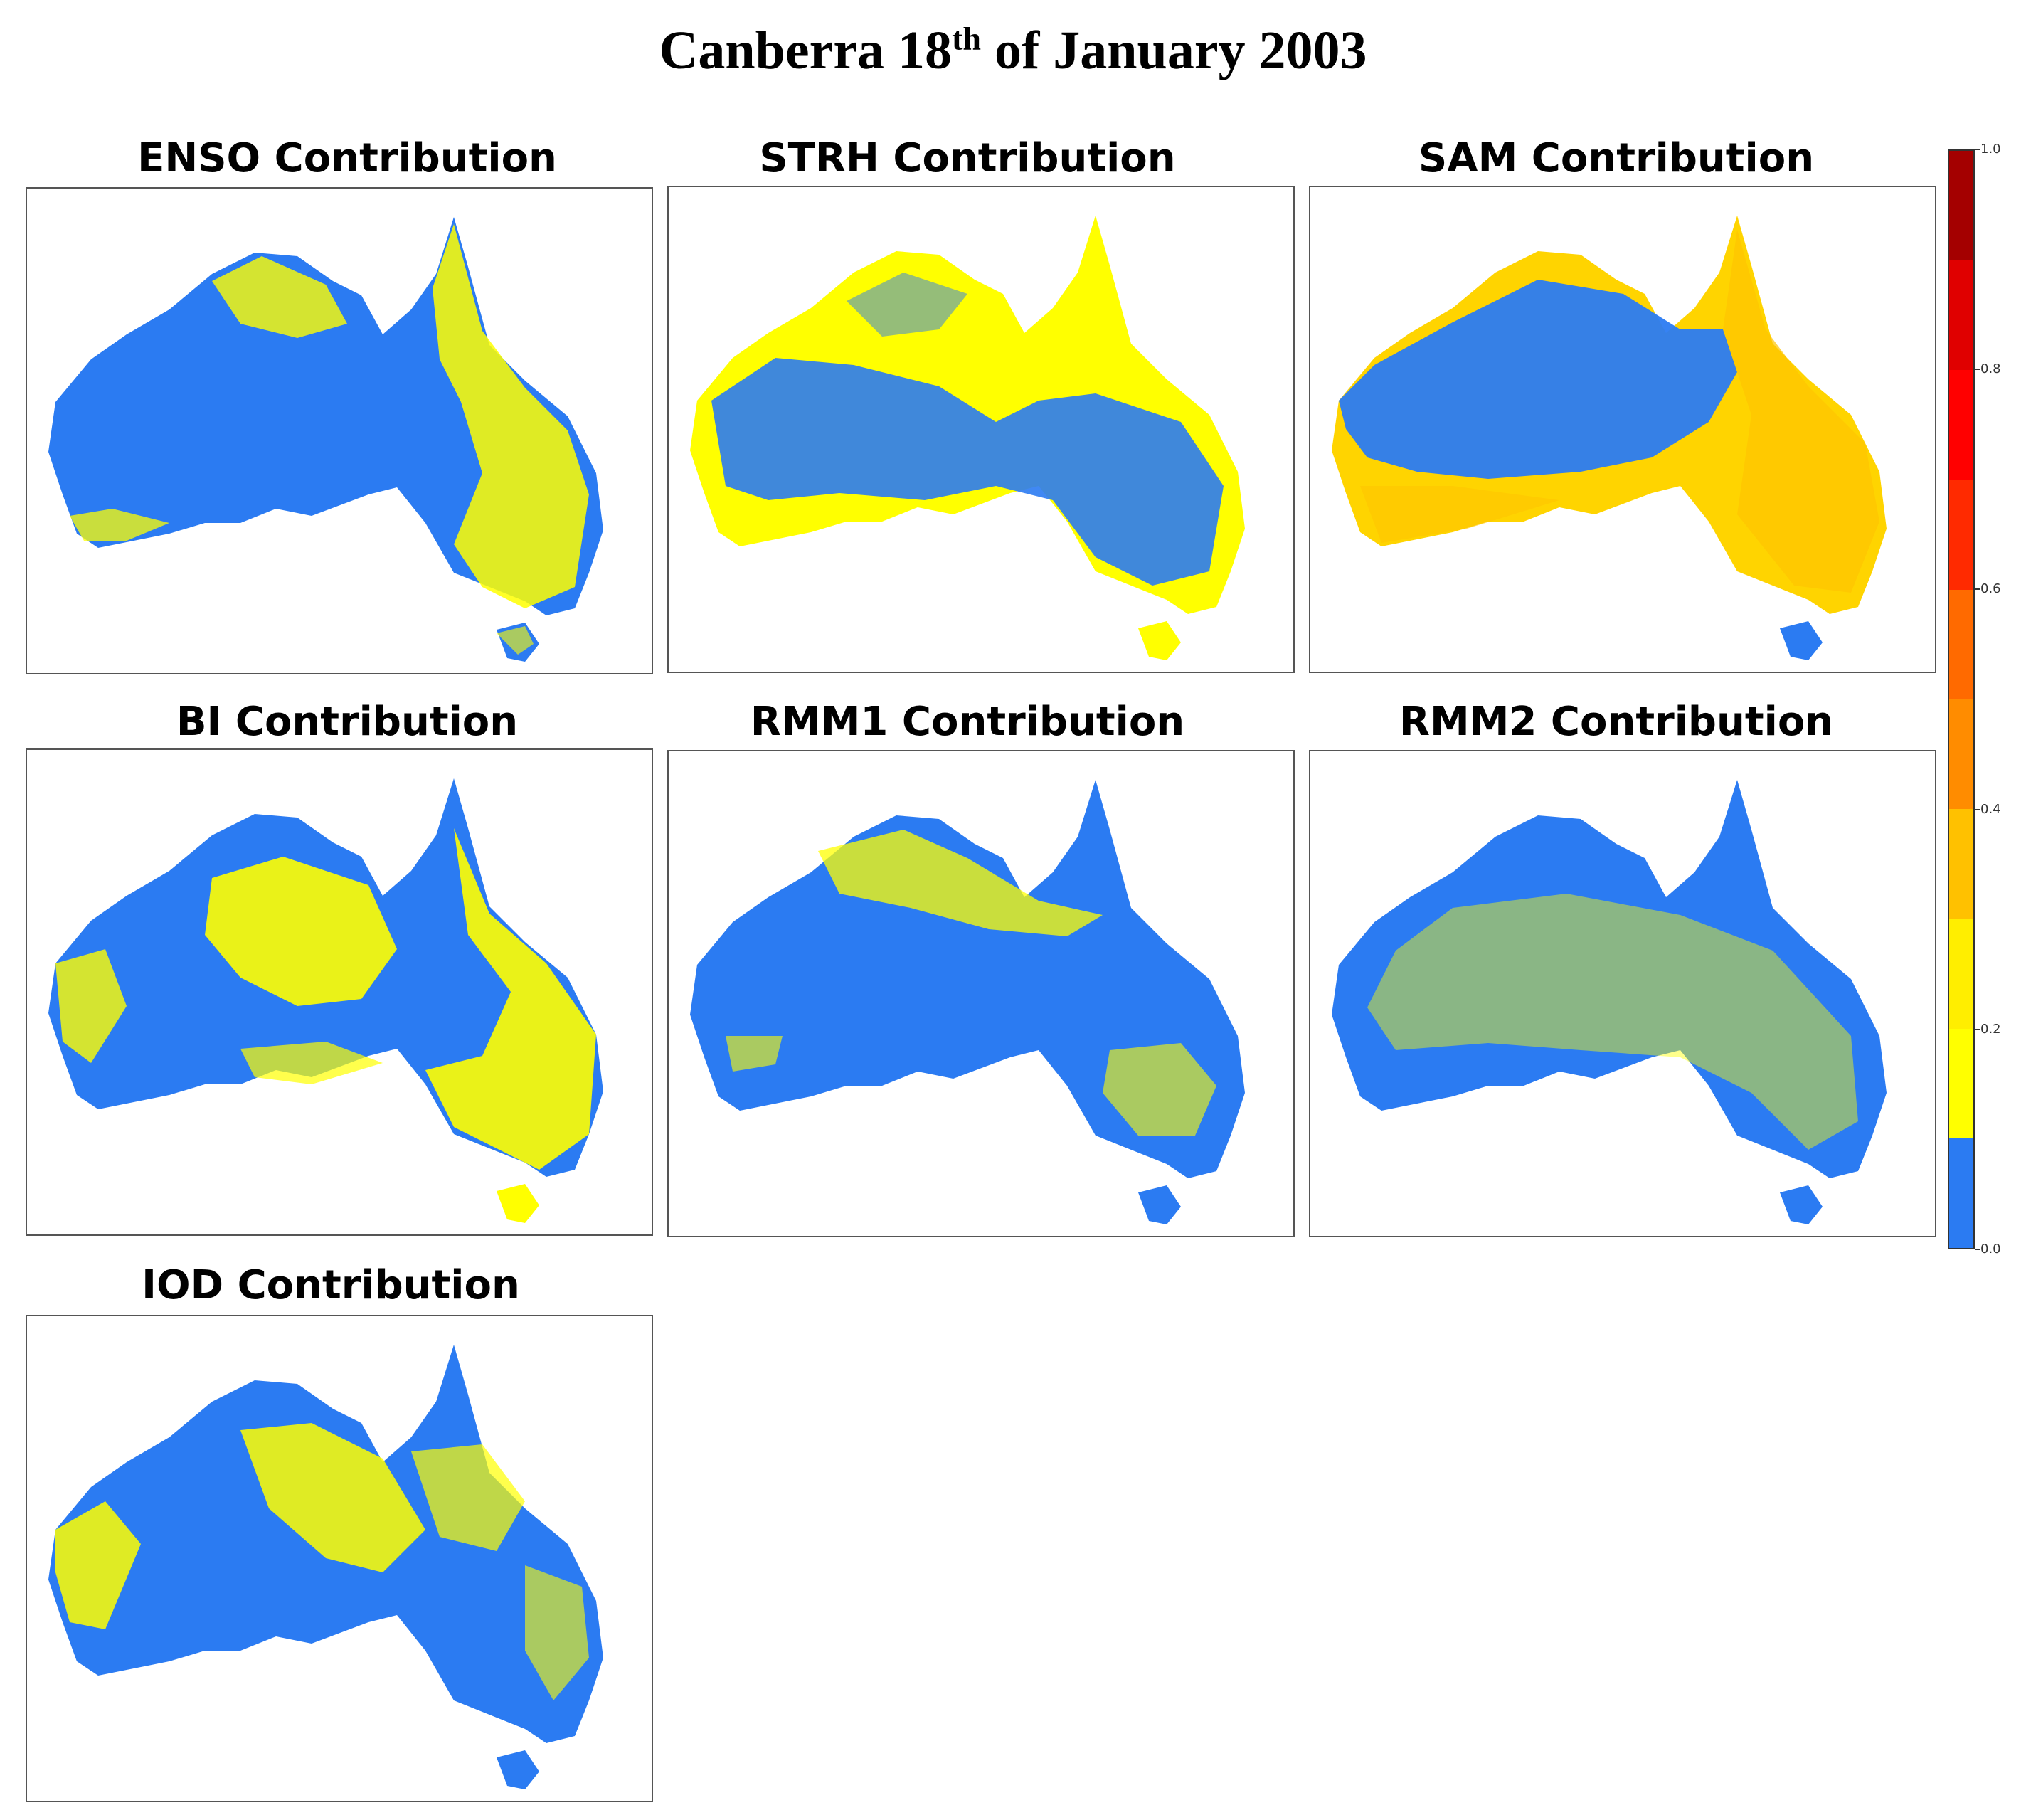  What do you see at coordinates (325, 439) in the screenshot?
I see `australia-map-enso` at bounding box center [325, 439].